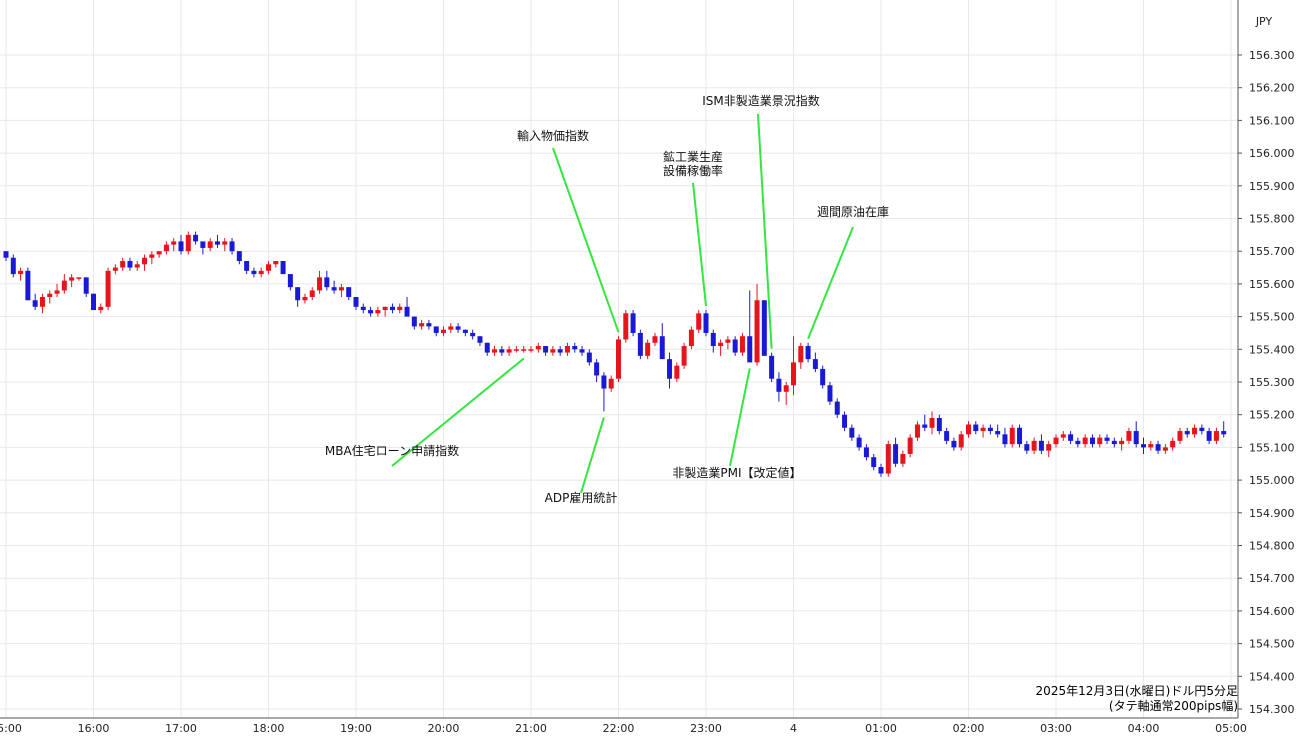 The image size is (1300, 745). I want to click on y-tick-label: 154.500, so click(1272, 644).